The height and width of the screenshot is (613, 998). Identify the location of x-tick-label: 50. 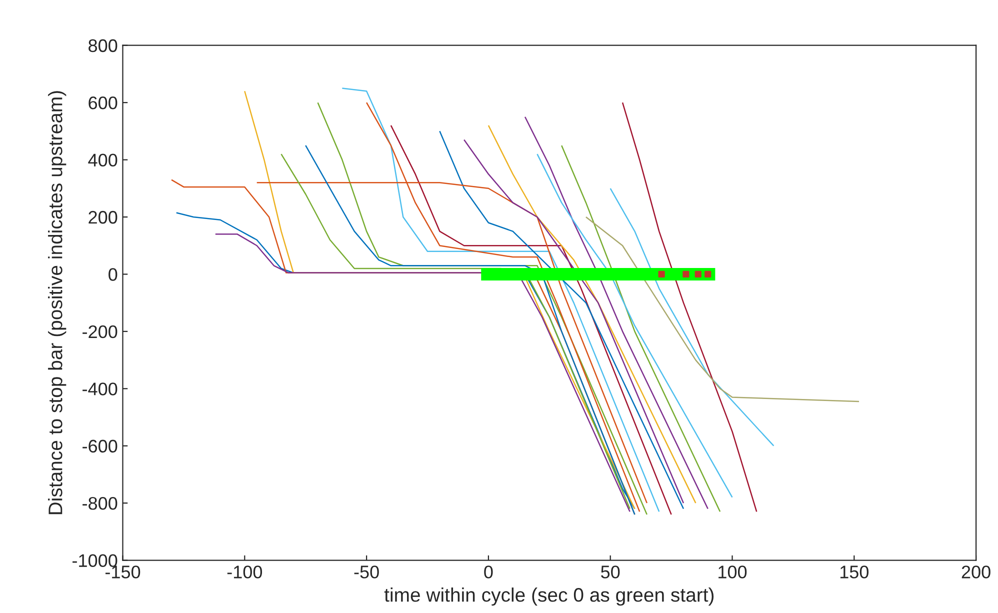
(610, 572).